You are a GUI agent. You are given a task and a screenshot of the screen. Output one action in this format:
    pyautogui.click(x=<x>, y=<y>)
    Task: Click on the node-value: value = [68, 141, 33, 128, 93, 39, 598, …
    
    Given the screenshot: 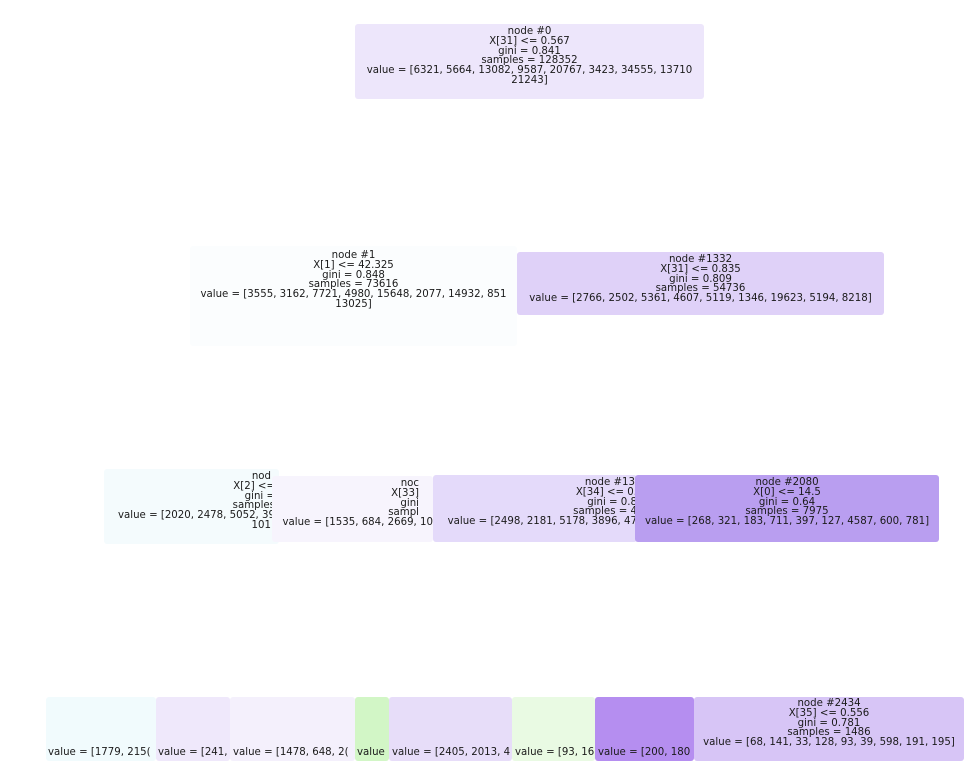 What is the action you would take?
    pyautogui.click(x=829, y=743)
    